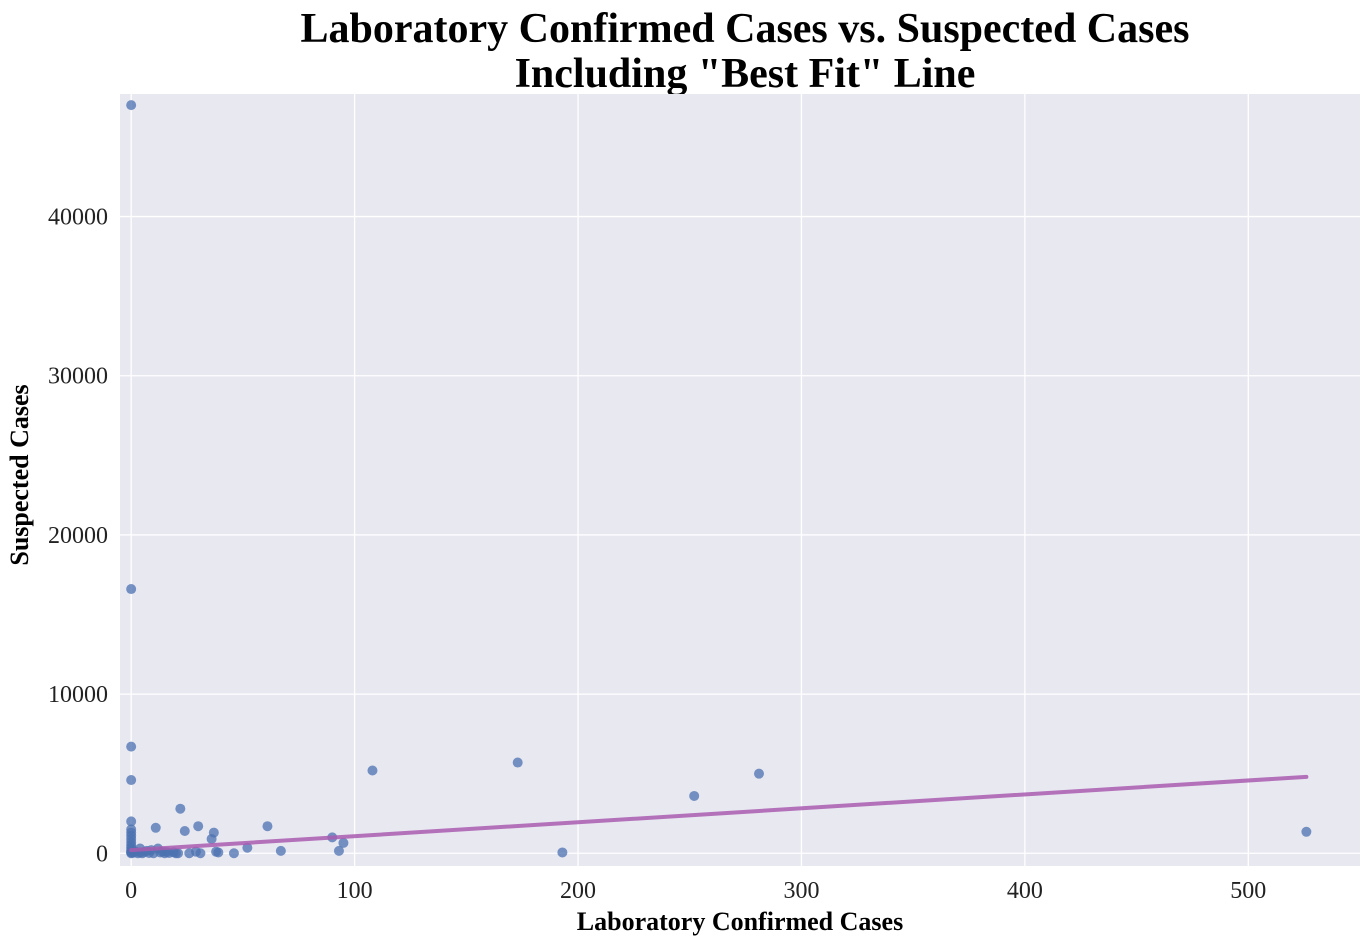 This screenshot has height=945, width=1370. I want to click on y-tick-labels: 0 10000 20000 30000 40000, so click(78, 536).